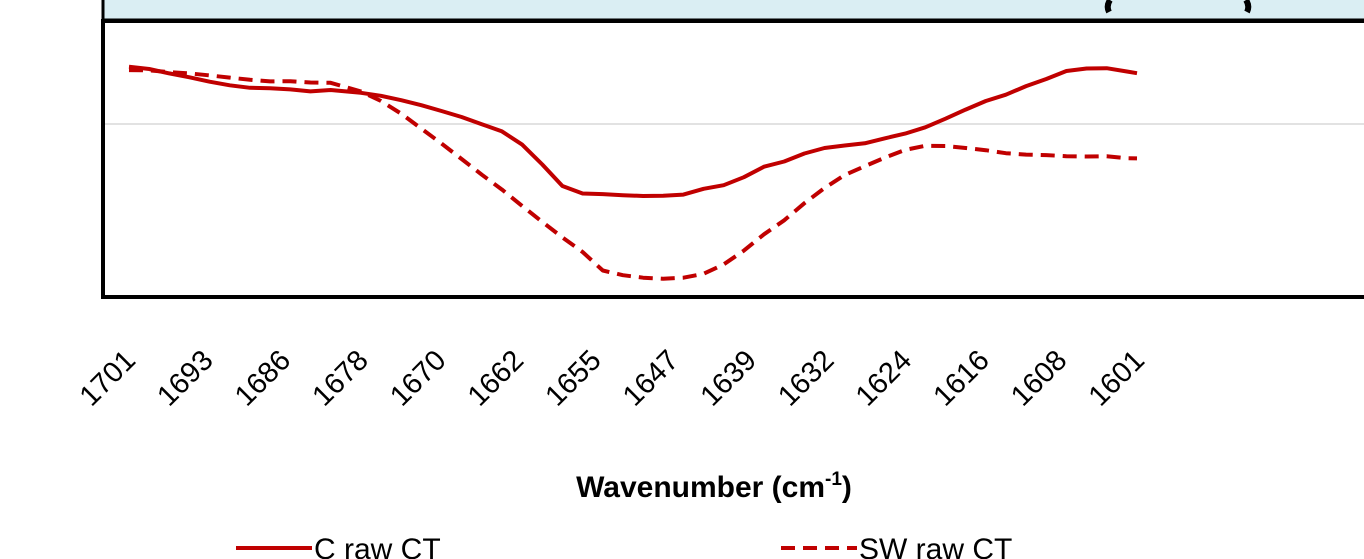 This screenshot has height=559, width=1364. Describe the element at coordinates (1039, 378) in the screenshot. I see `x-tick-label: 1608` at that location.